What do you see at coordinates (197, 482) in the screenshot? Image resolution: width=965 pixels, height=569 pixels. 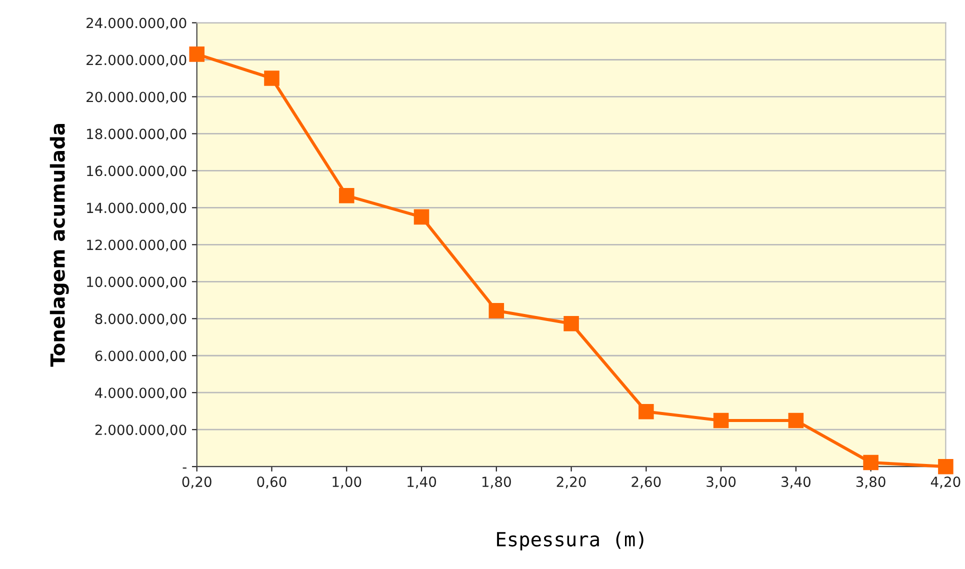 I see `x-tick-label: 0,20` at bounding box center [197, 482].